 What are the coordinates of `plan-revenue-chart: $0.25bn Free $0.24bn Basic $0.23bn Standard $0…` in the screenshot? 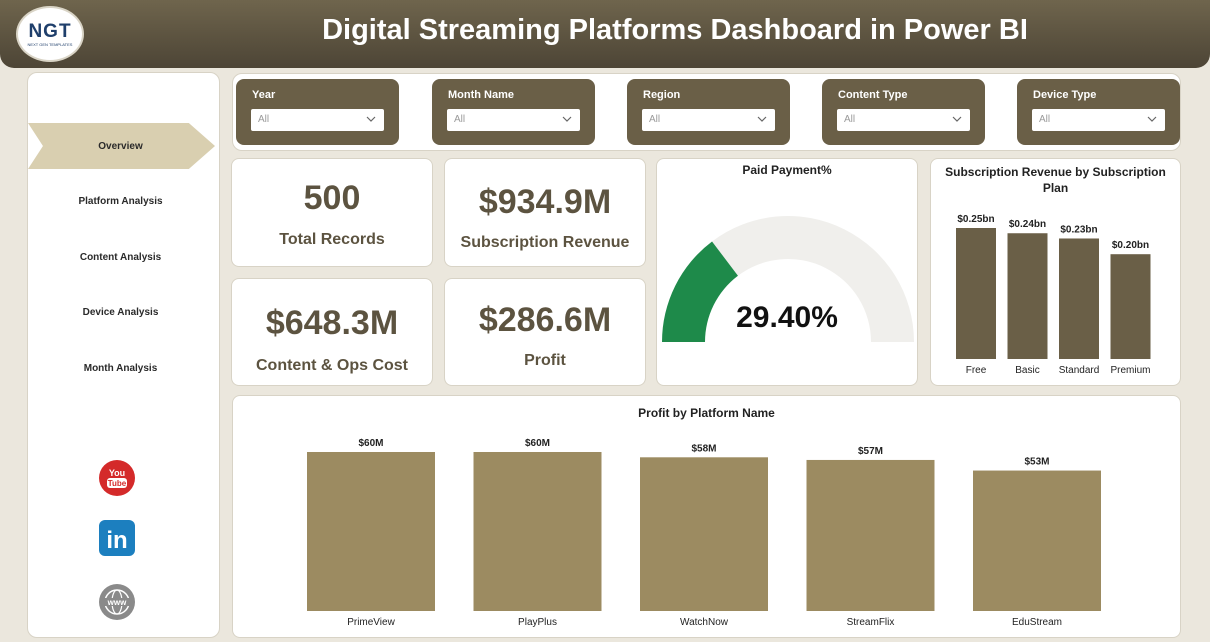 It's located at (1053, 295).